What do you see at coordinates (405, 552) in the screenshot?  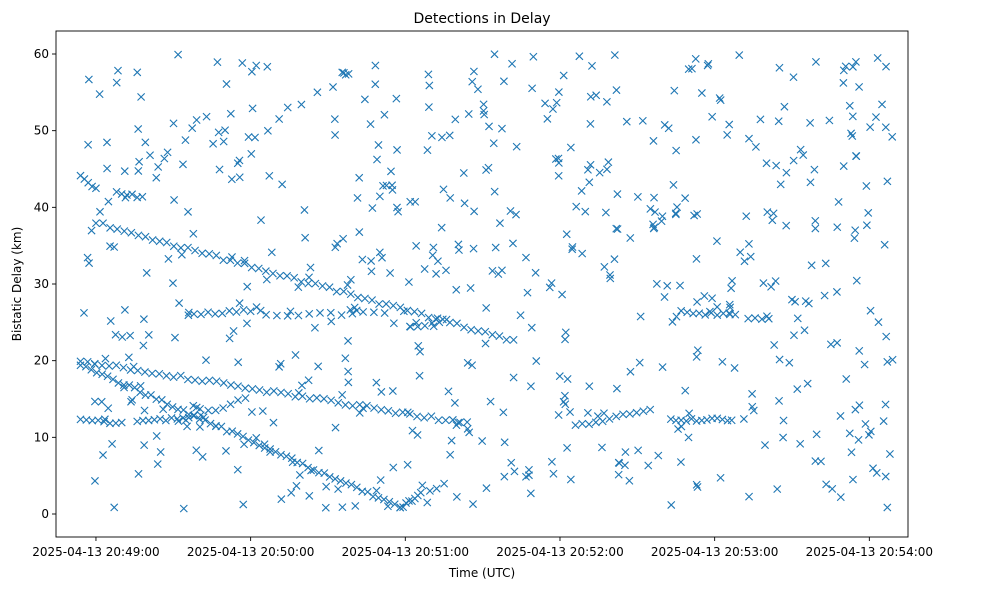 I see `x-tick-label-2: 2025-04-13 20:51:00` at bounding box center [405, 552].